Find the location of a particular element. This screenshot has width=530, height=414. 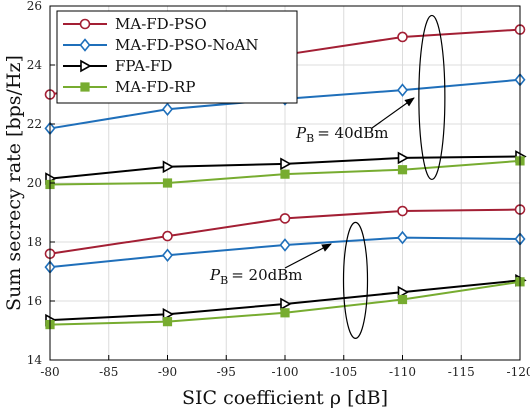

legend-label-ma-fd-pso-noan: MA-FD-PSO-NoAN is located at coordinates (186, 45).